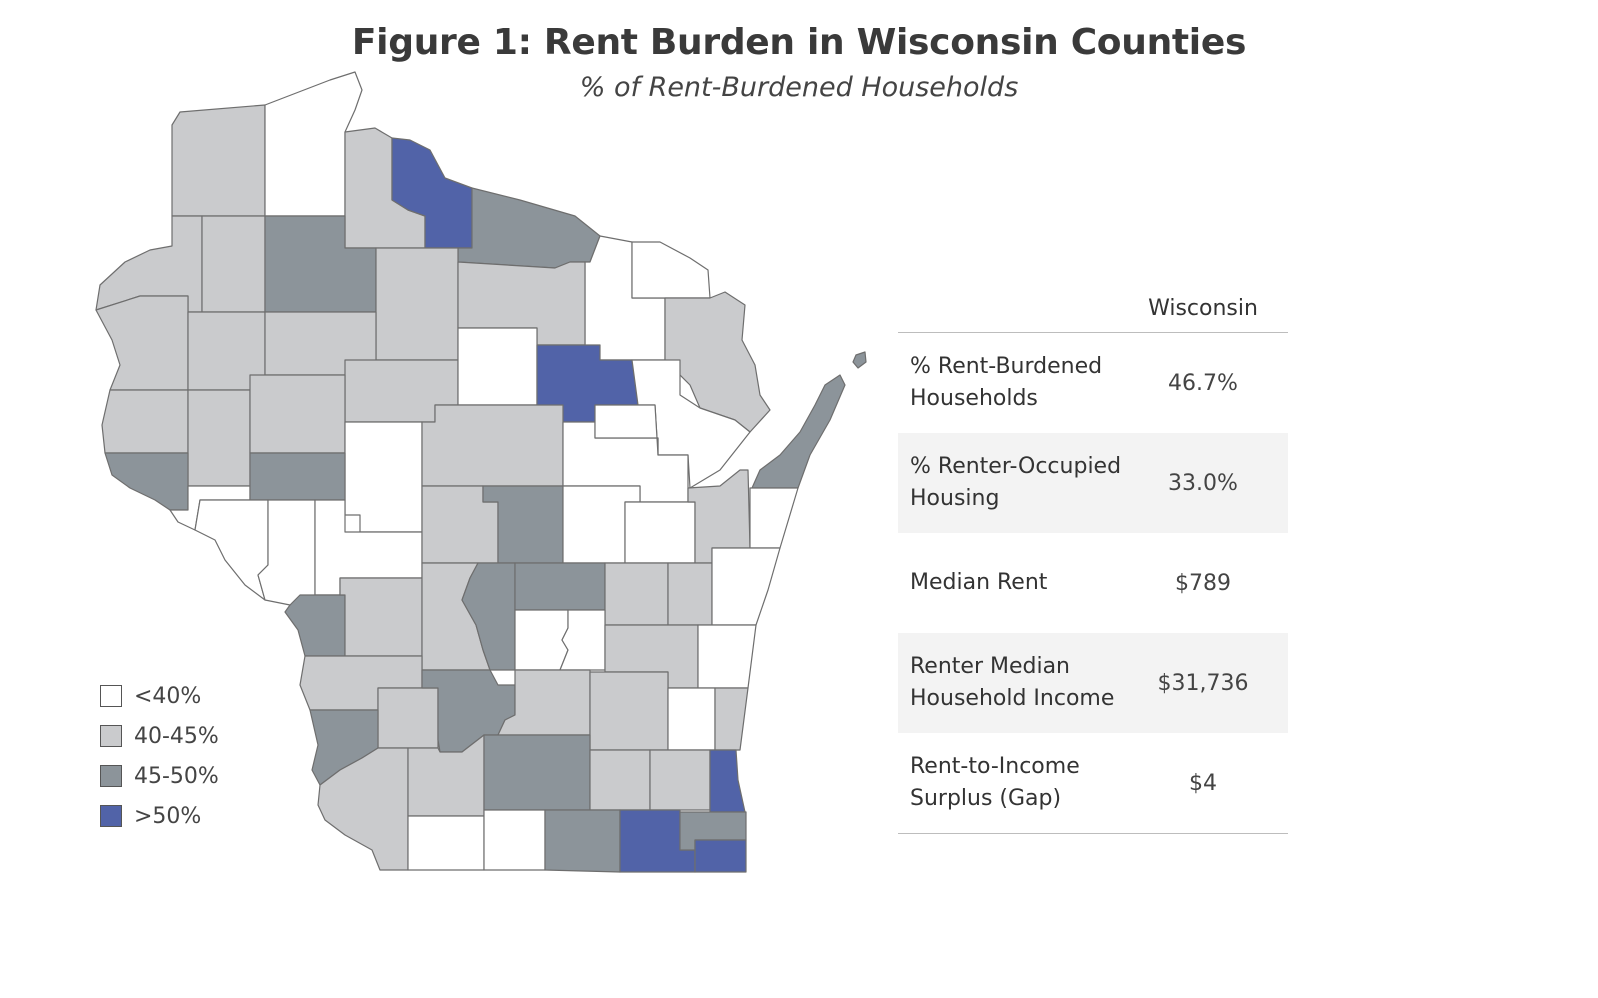 The width and height of the screenshot is (1598, 998). I want to click on legend-swatch-light-gray, so click(111, 736).